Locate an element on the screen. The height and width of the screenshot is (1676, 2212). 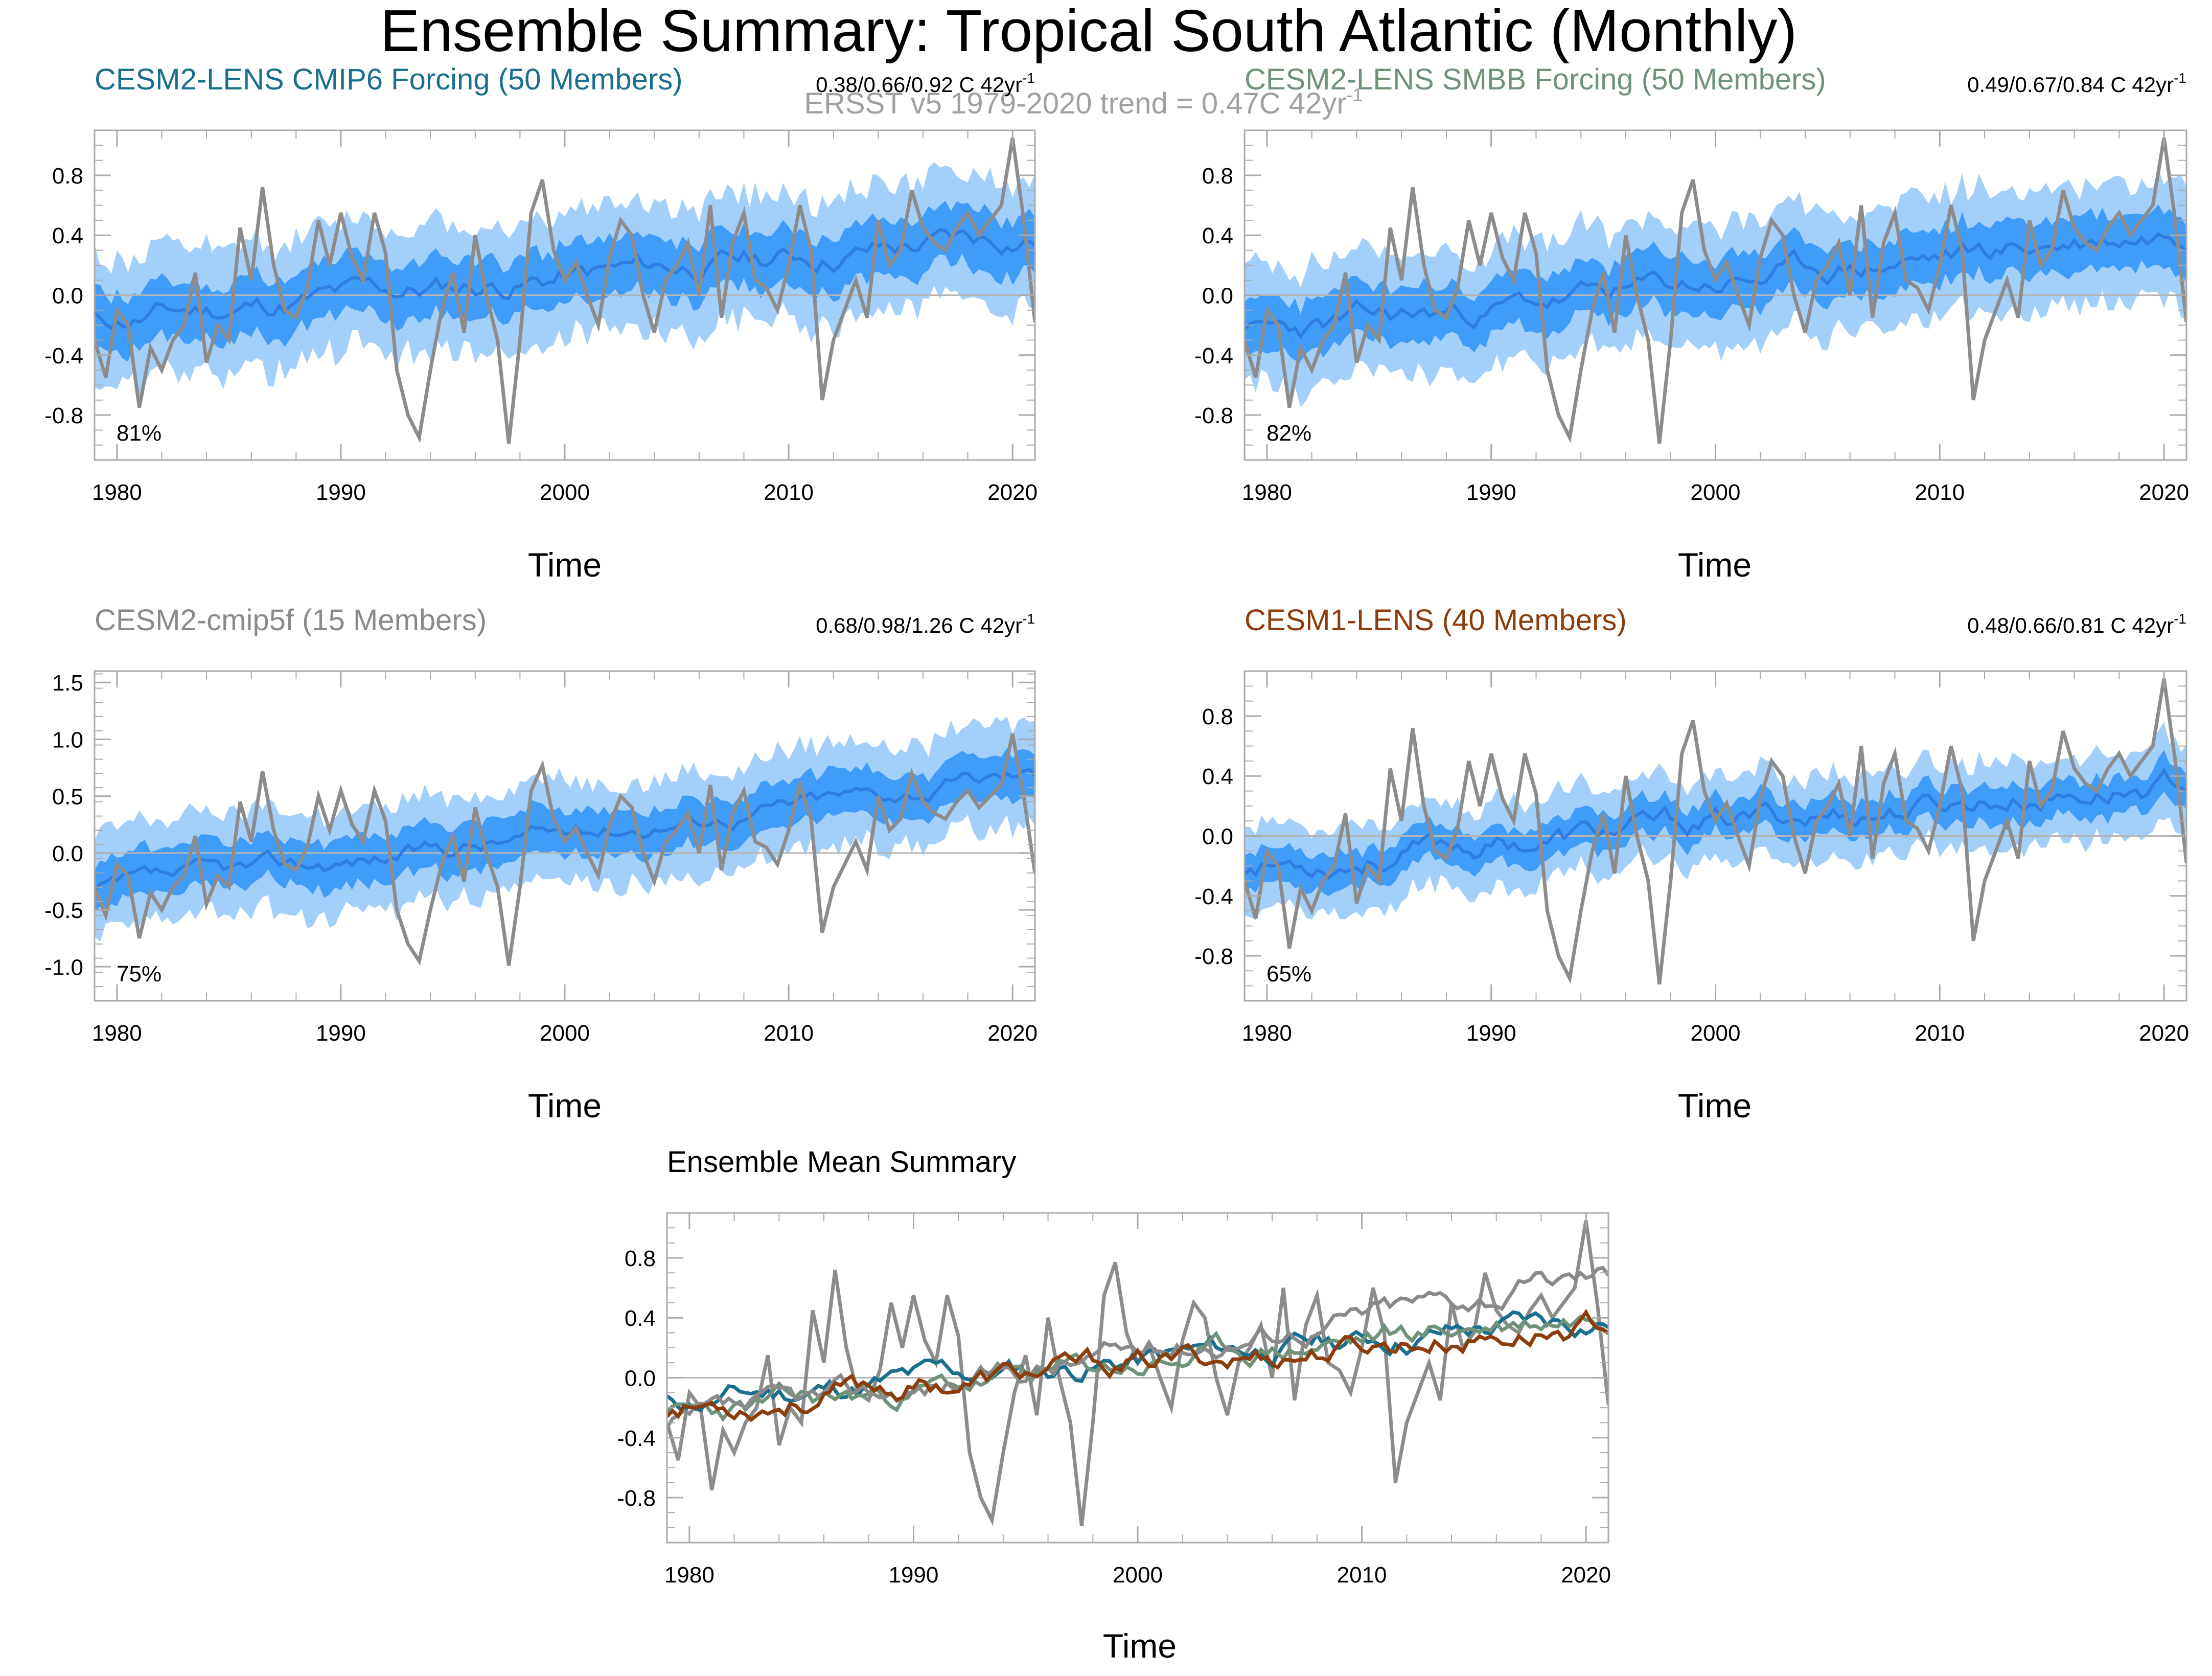
panel-cmip5f-xtick-label-3: 2010 is located at coordinates (789, 1033).